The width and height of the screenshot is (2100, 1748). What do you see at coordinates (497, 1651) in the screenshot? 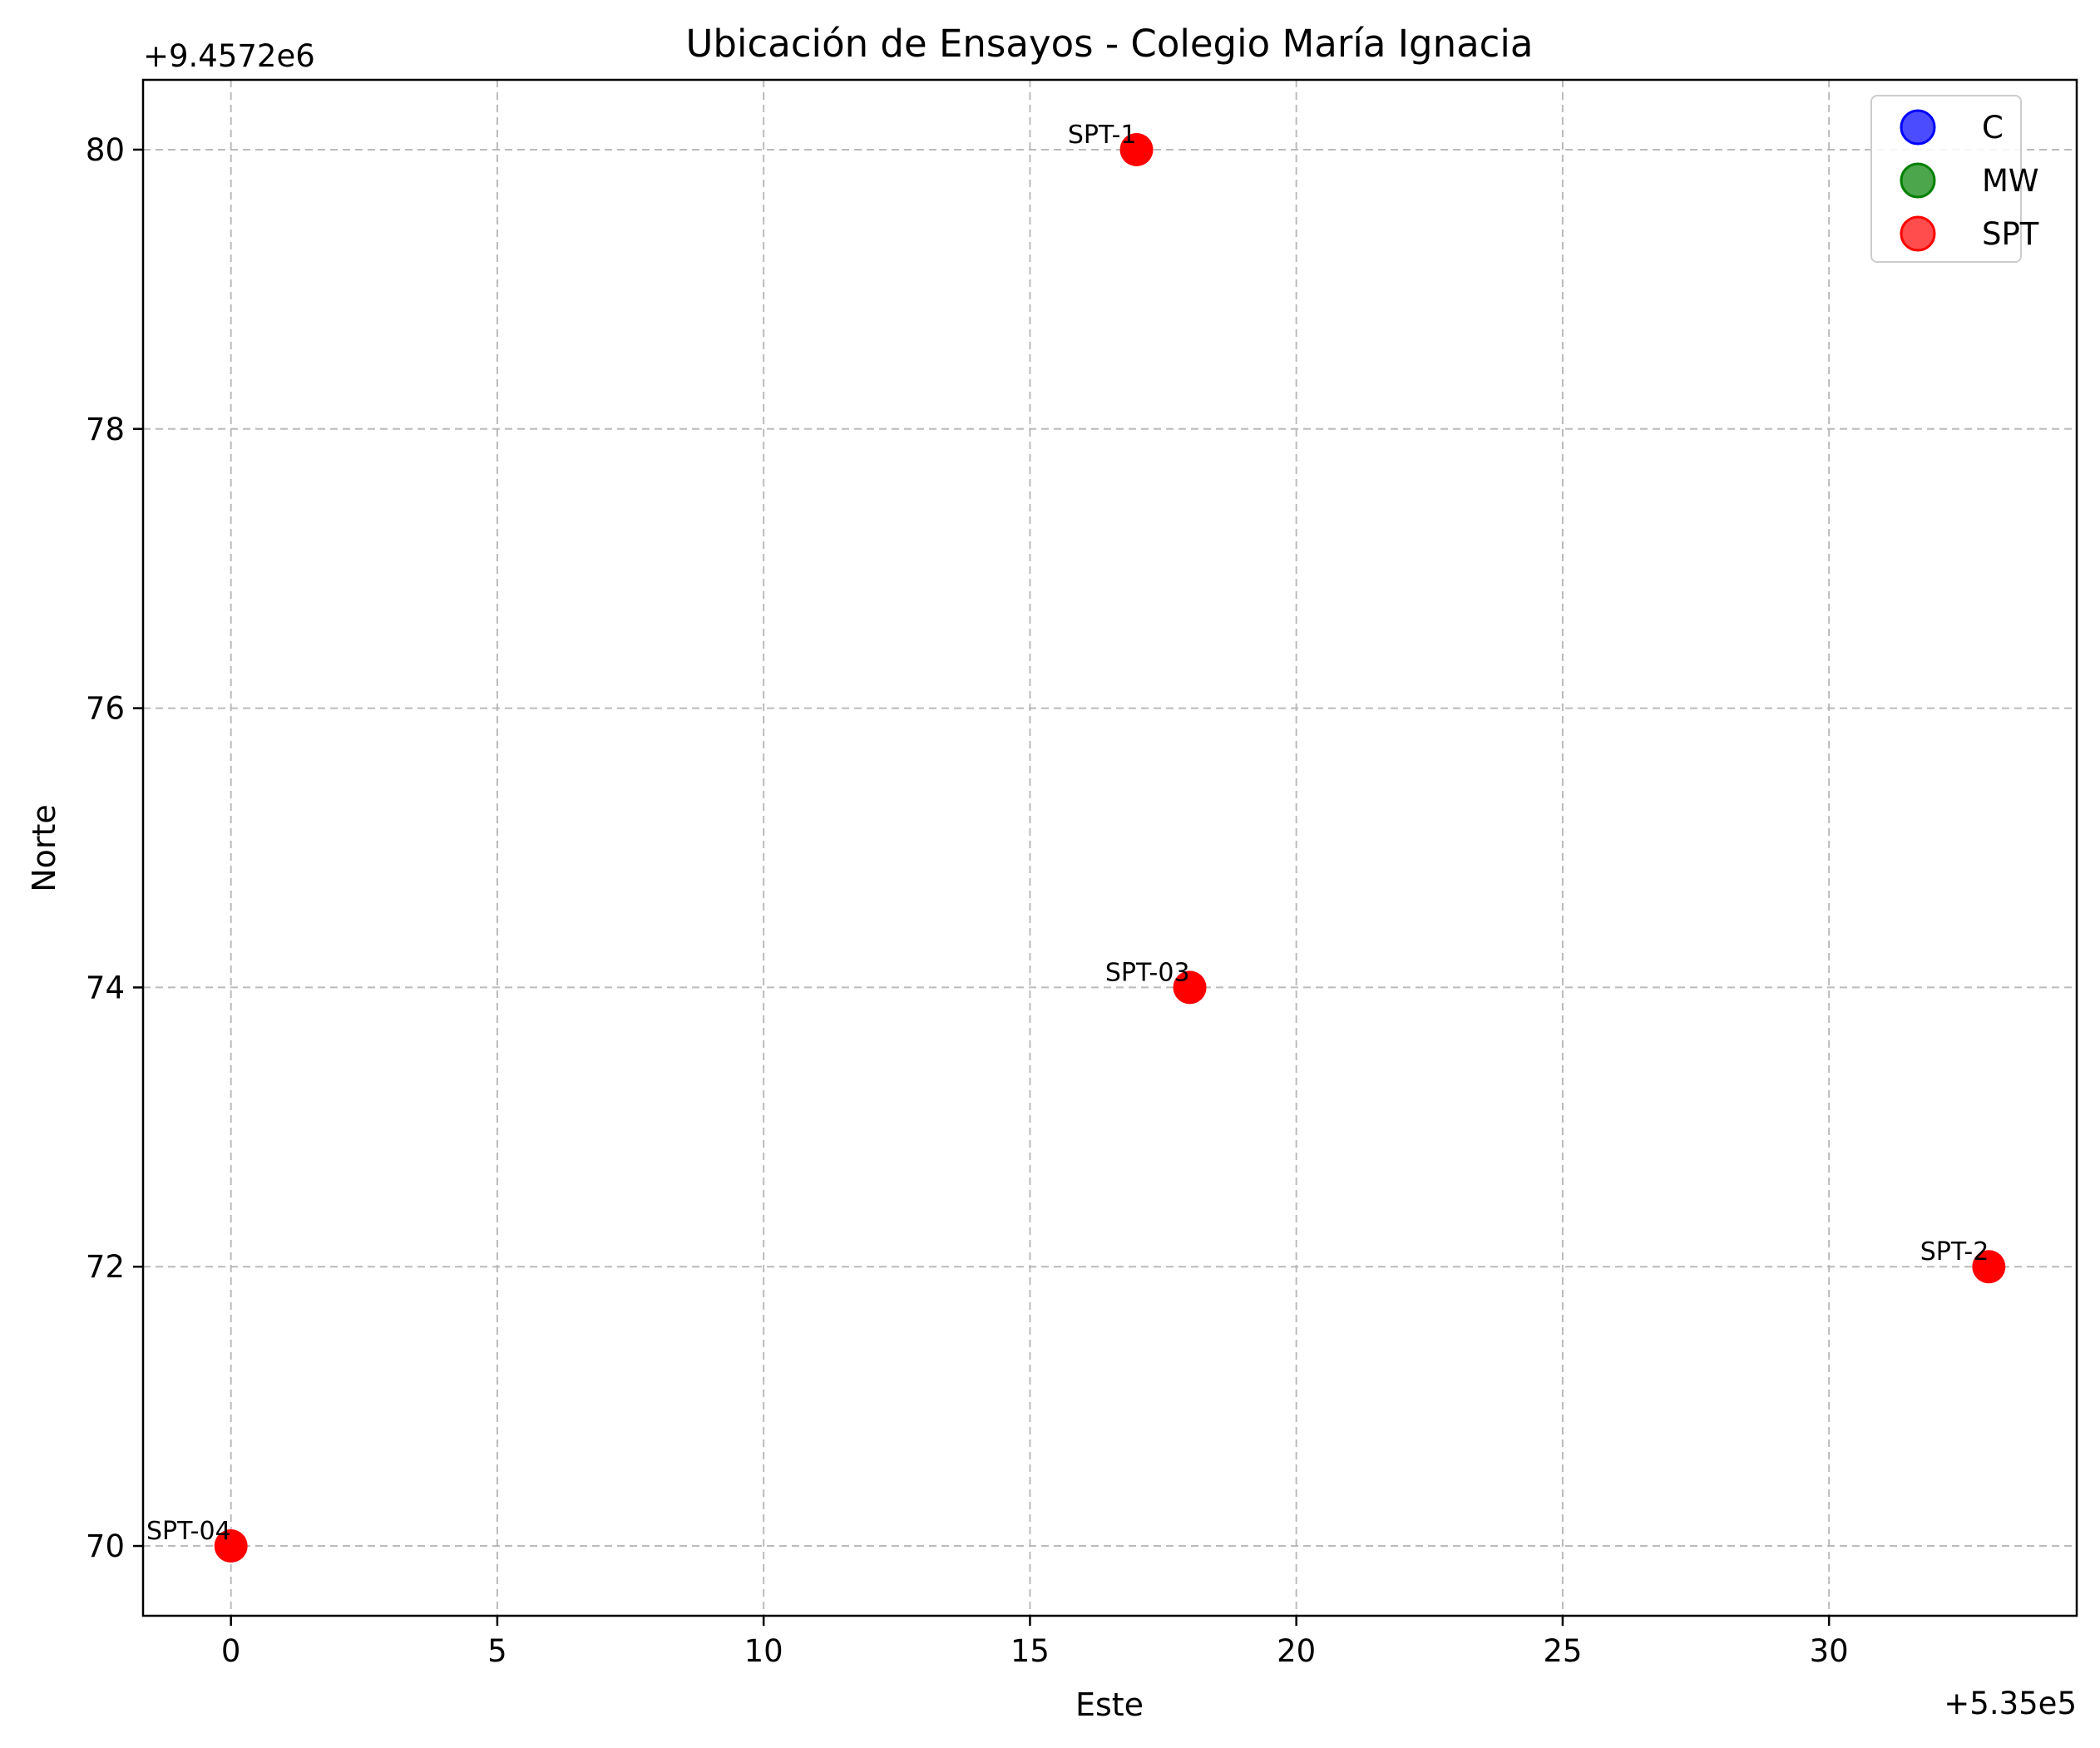
I see `x-tick-label: 5` at bounding box center [497, 1651].